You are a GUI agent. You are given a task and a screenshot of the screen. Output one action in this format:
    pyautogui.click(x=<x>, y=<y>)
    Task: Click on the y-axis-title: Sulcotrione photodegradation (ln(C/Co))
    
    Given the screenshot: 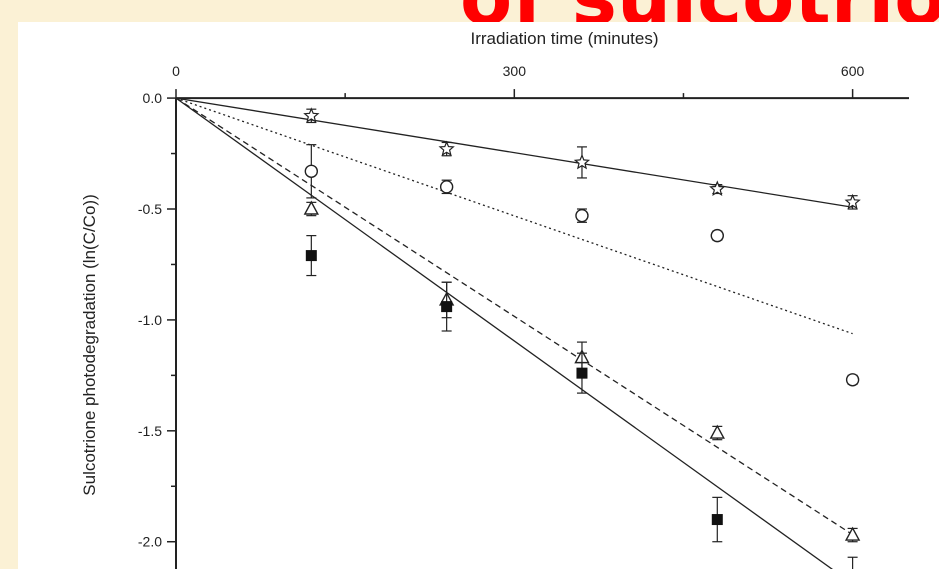 What is the action you would take?
    pyautogui.click(x=89, y=344)
    